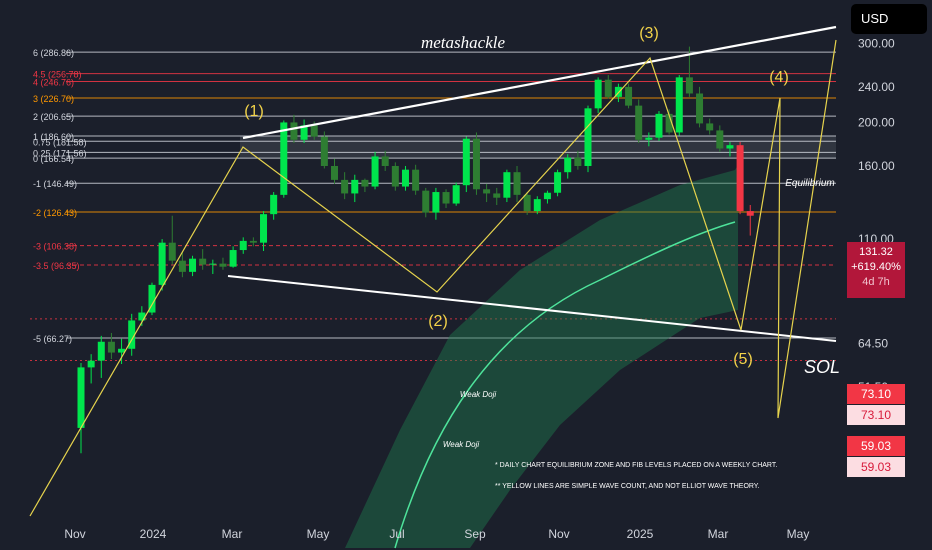 This screenshot has width=932, height=550. What do you see at coordinates (478, 394) in the screenshot?
I see `doji-label: Weak Doji` at bounding box center [478, 394].